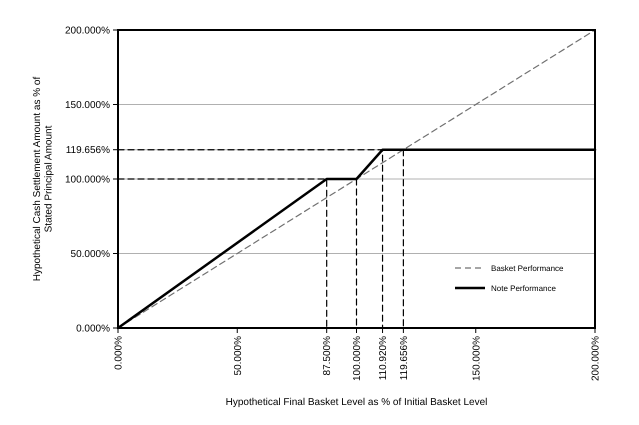 This screenshot has width=639, height=425. Describe the element at coordinates (88, 150) in the screenshot. I see `y-tick-label: 119.656%` at that location.